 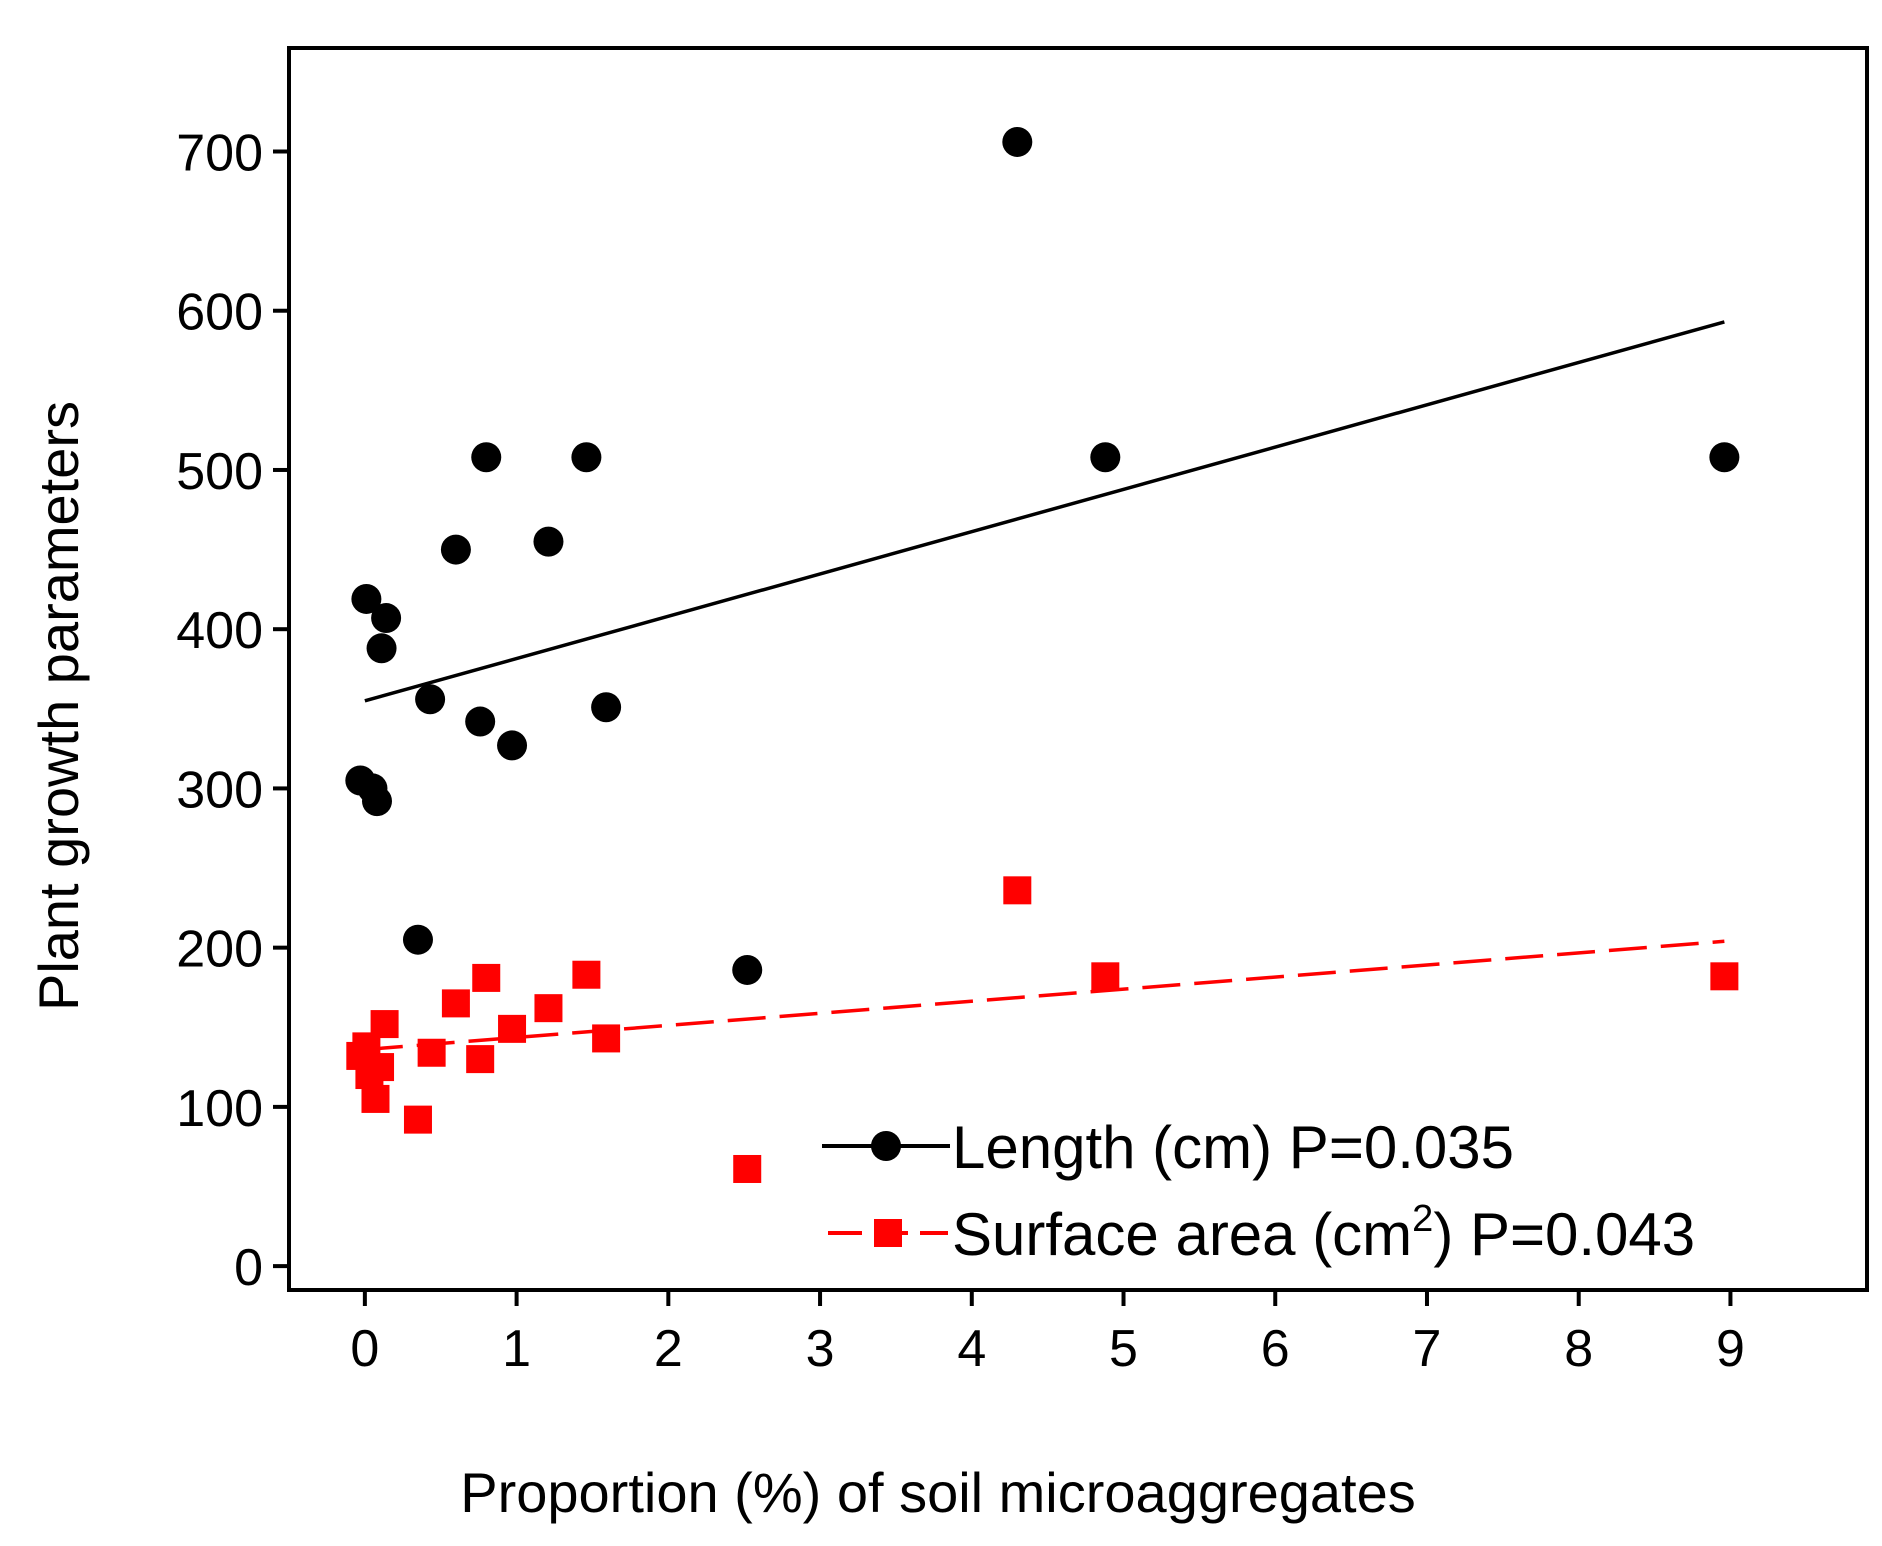 I want to click on x-tick-label: 3, so click(x=820, y=1349).